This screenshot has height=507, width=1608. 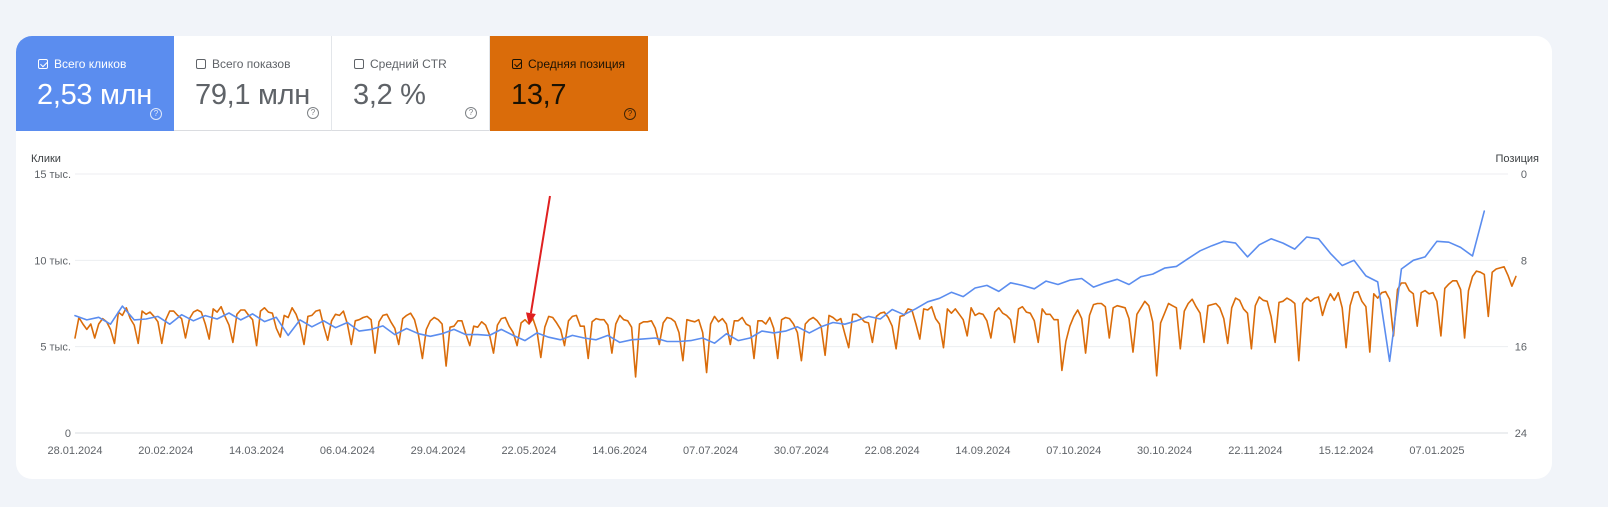 I want to click on y-right-tick-label: 0, so click(x=1524, y=175).